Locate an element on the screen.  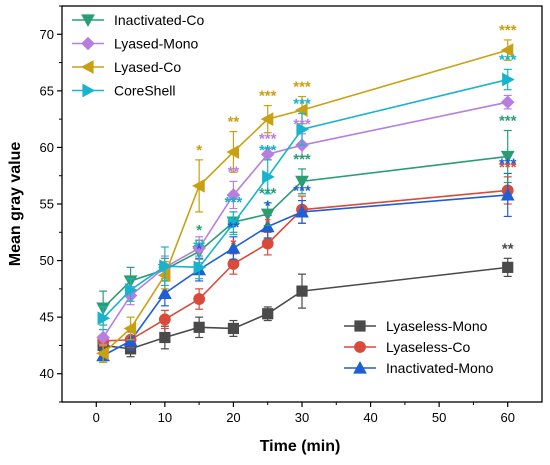
x-axis-title: Time (min) is located at coordinates (300, 446).